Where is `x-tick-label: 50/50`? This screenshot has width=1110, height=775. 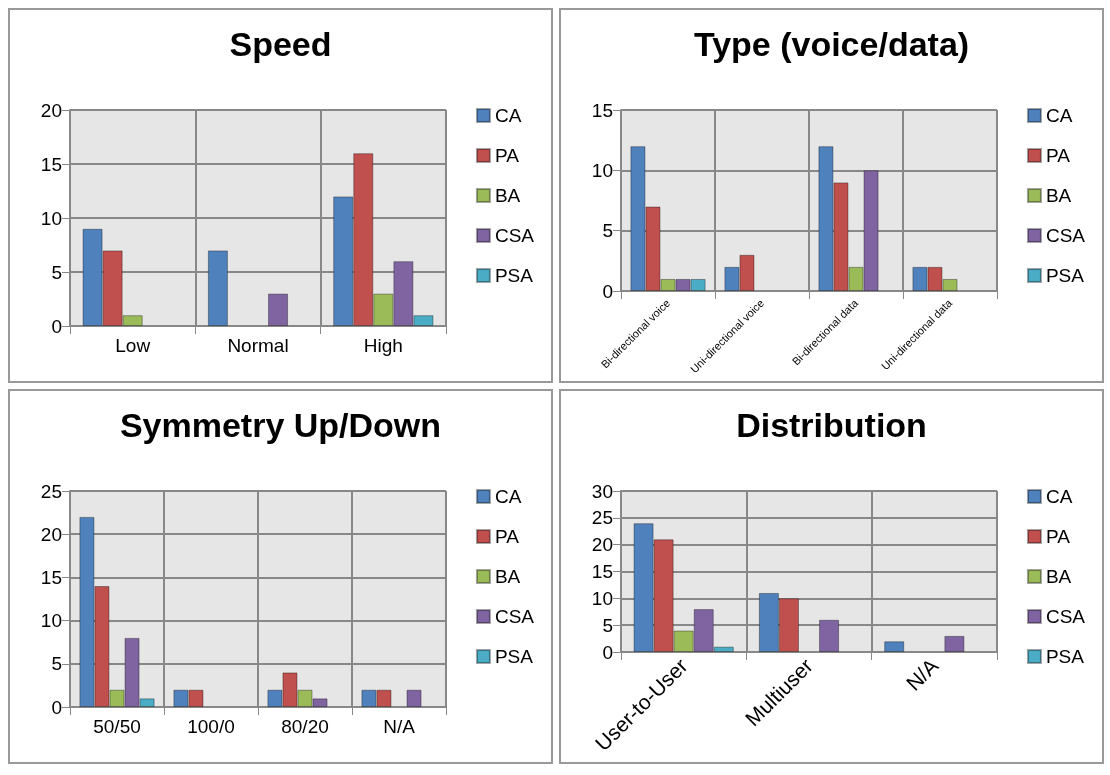 x-tick-label: 50/50 is located at coordinates (117, 726).